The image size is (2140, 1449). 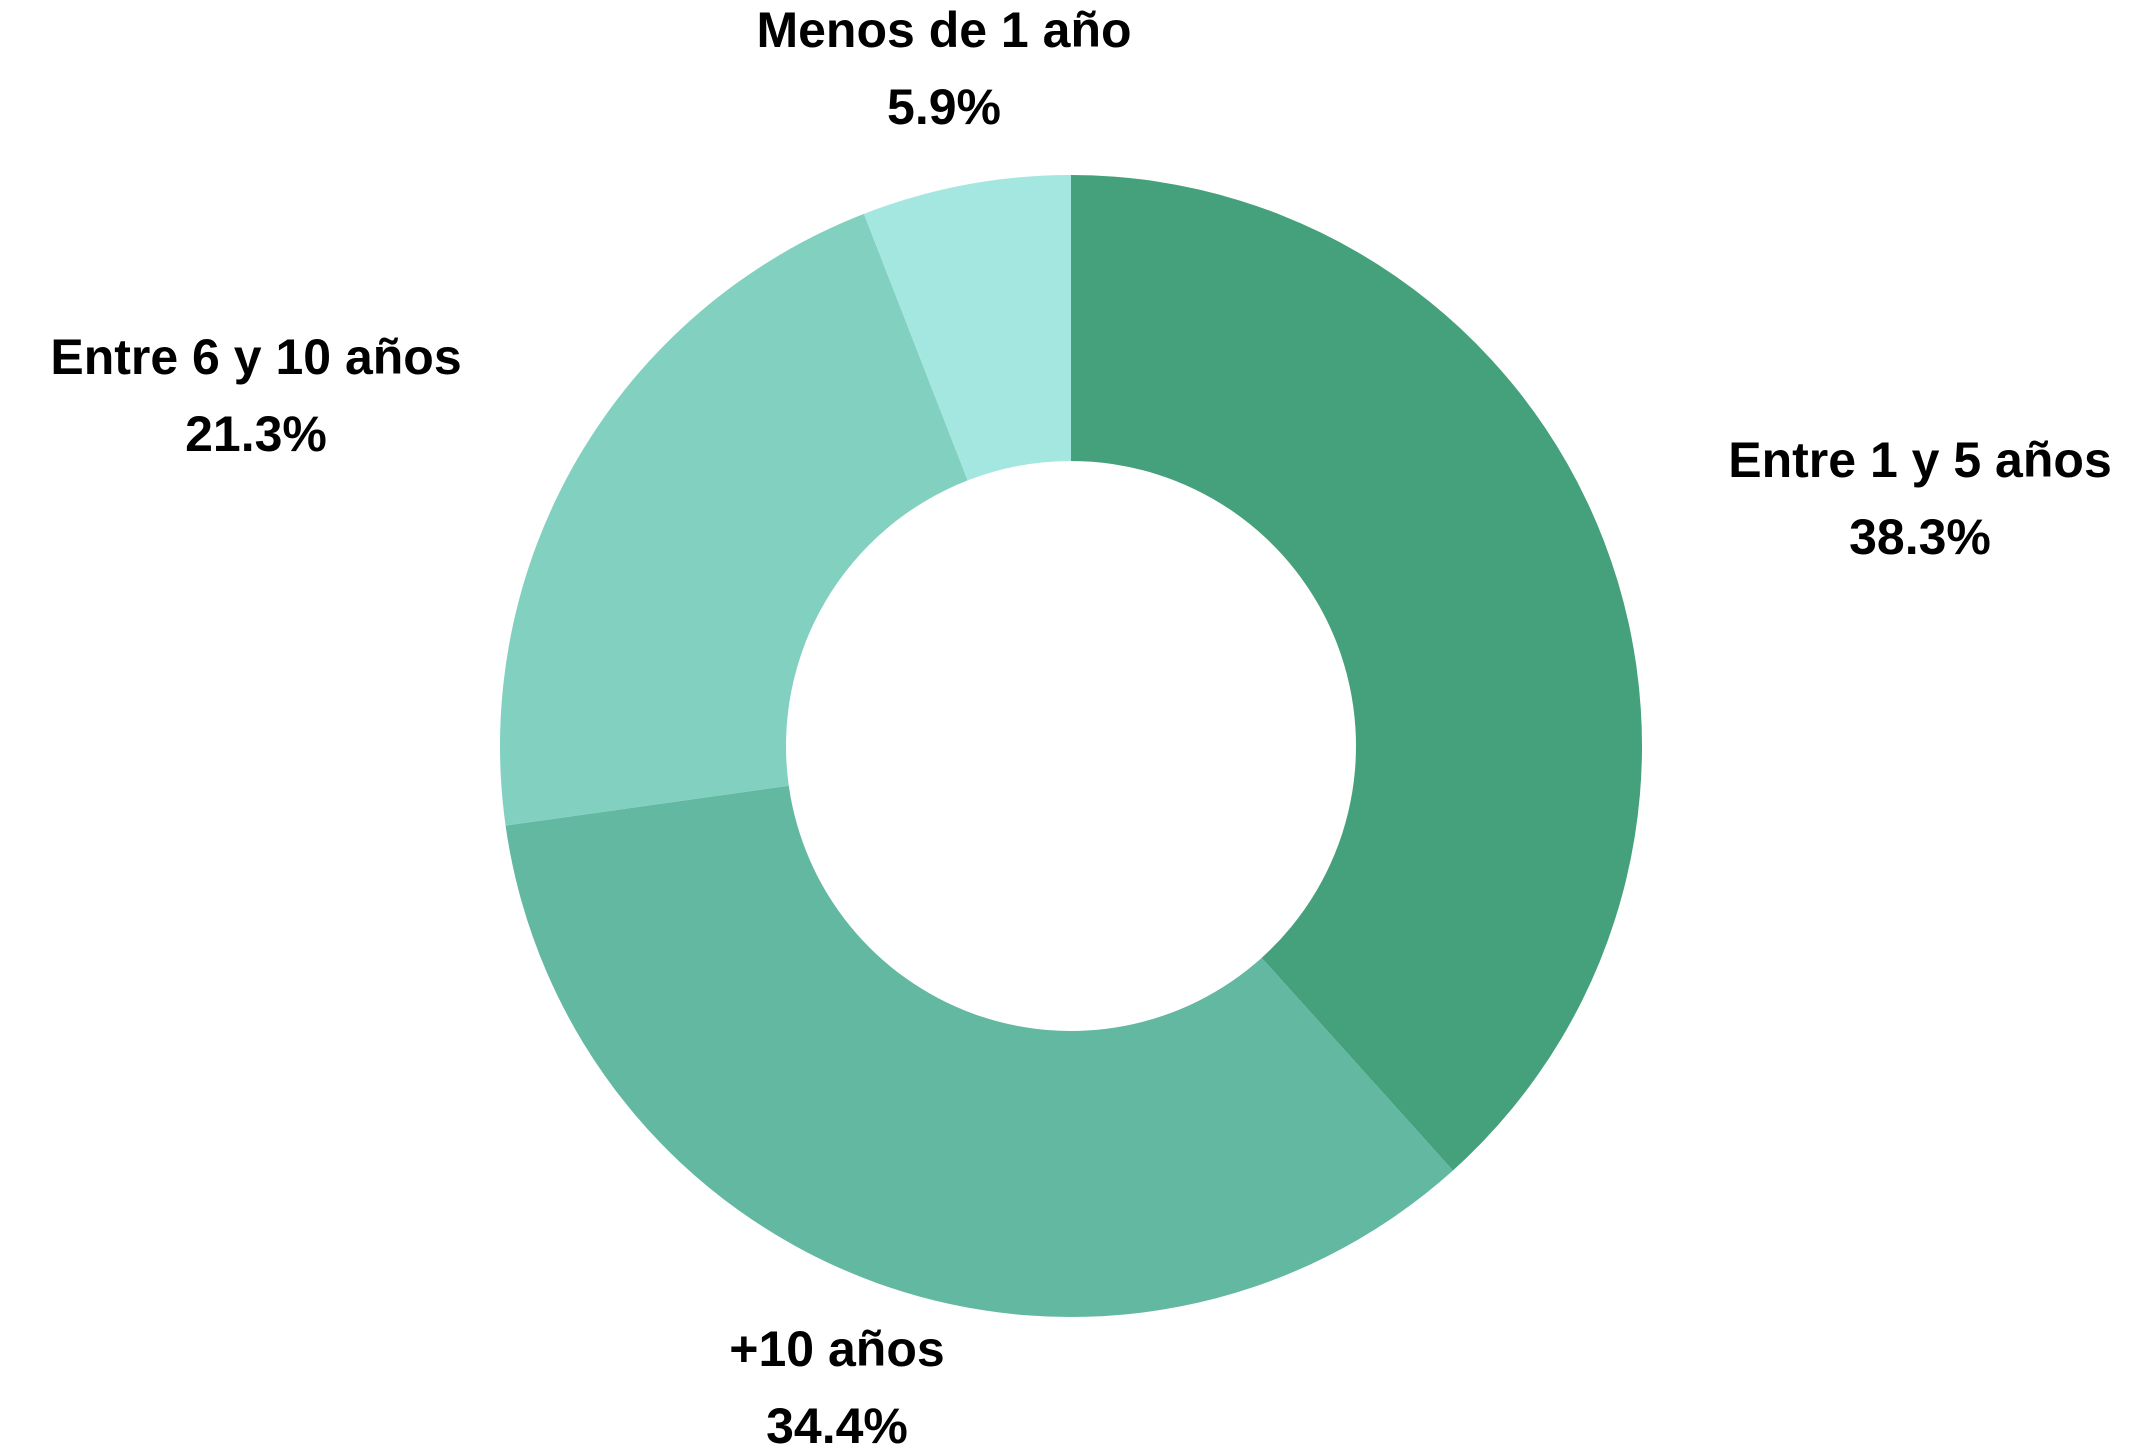 What do you see at coordinates (255, 357) in the screenshot?
I see `segment-label: Entre 6 y 10 años` at bounding box center [255, 357].